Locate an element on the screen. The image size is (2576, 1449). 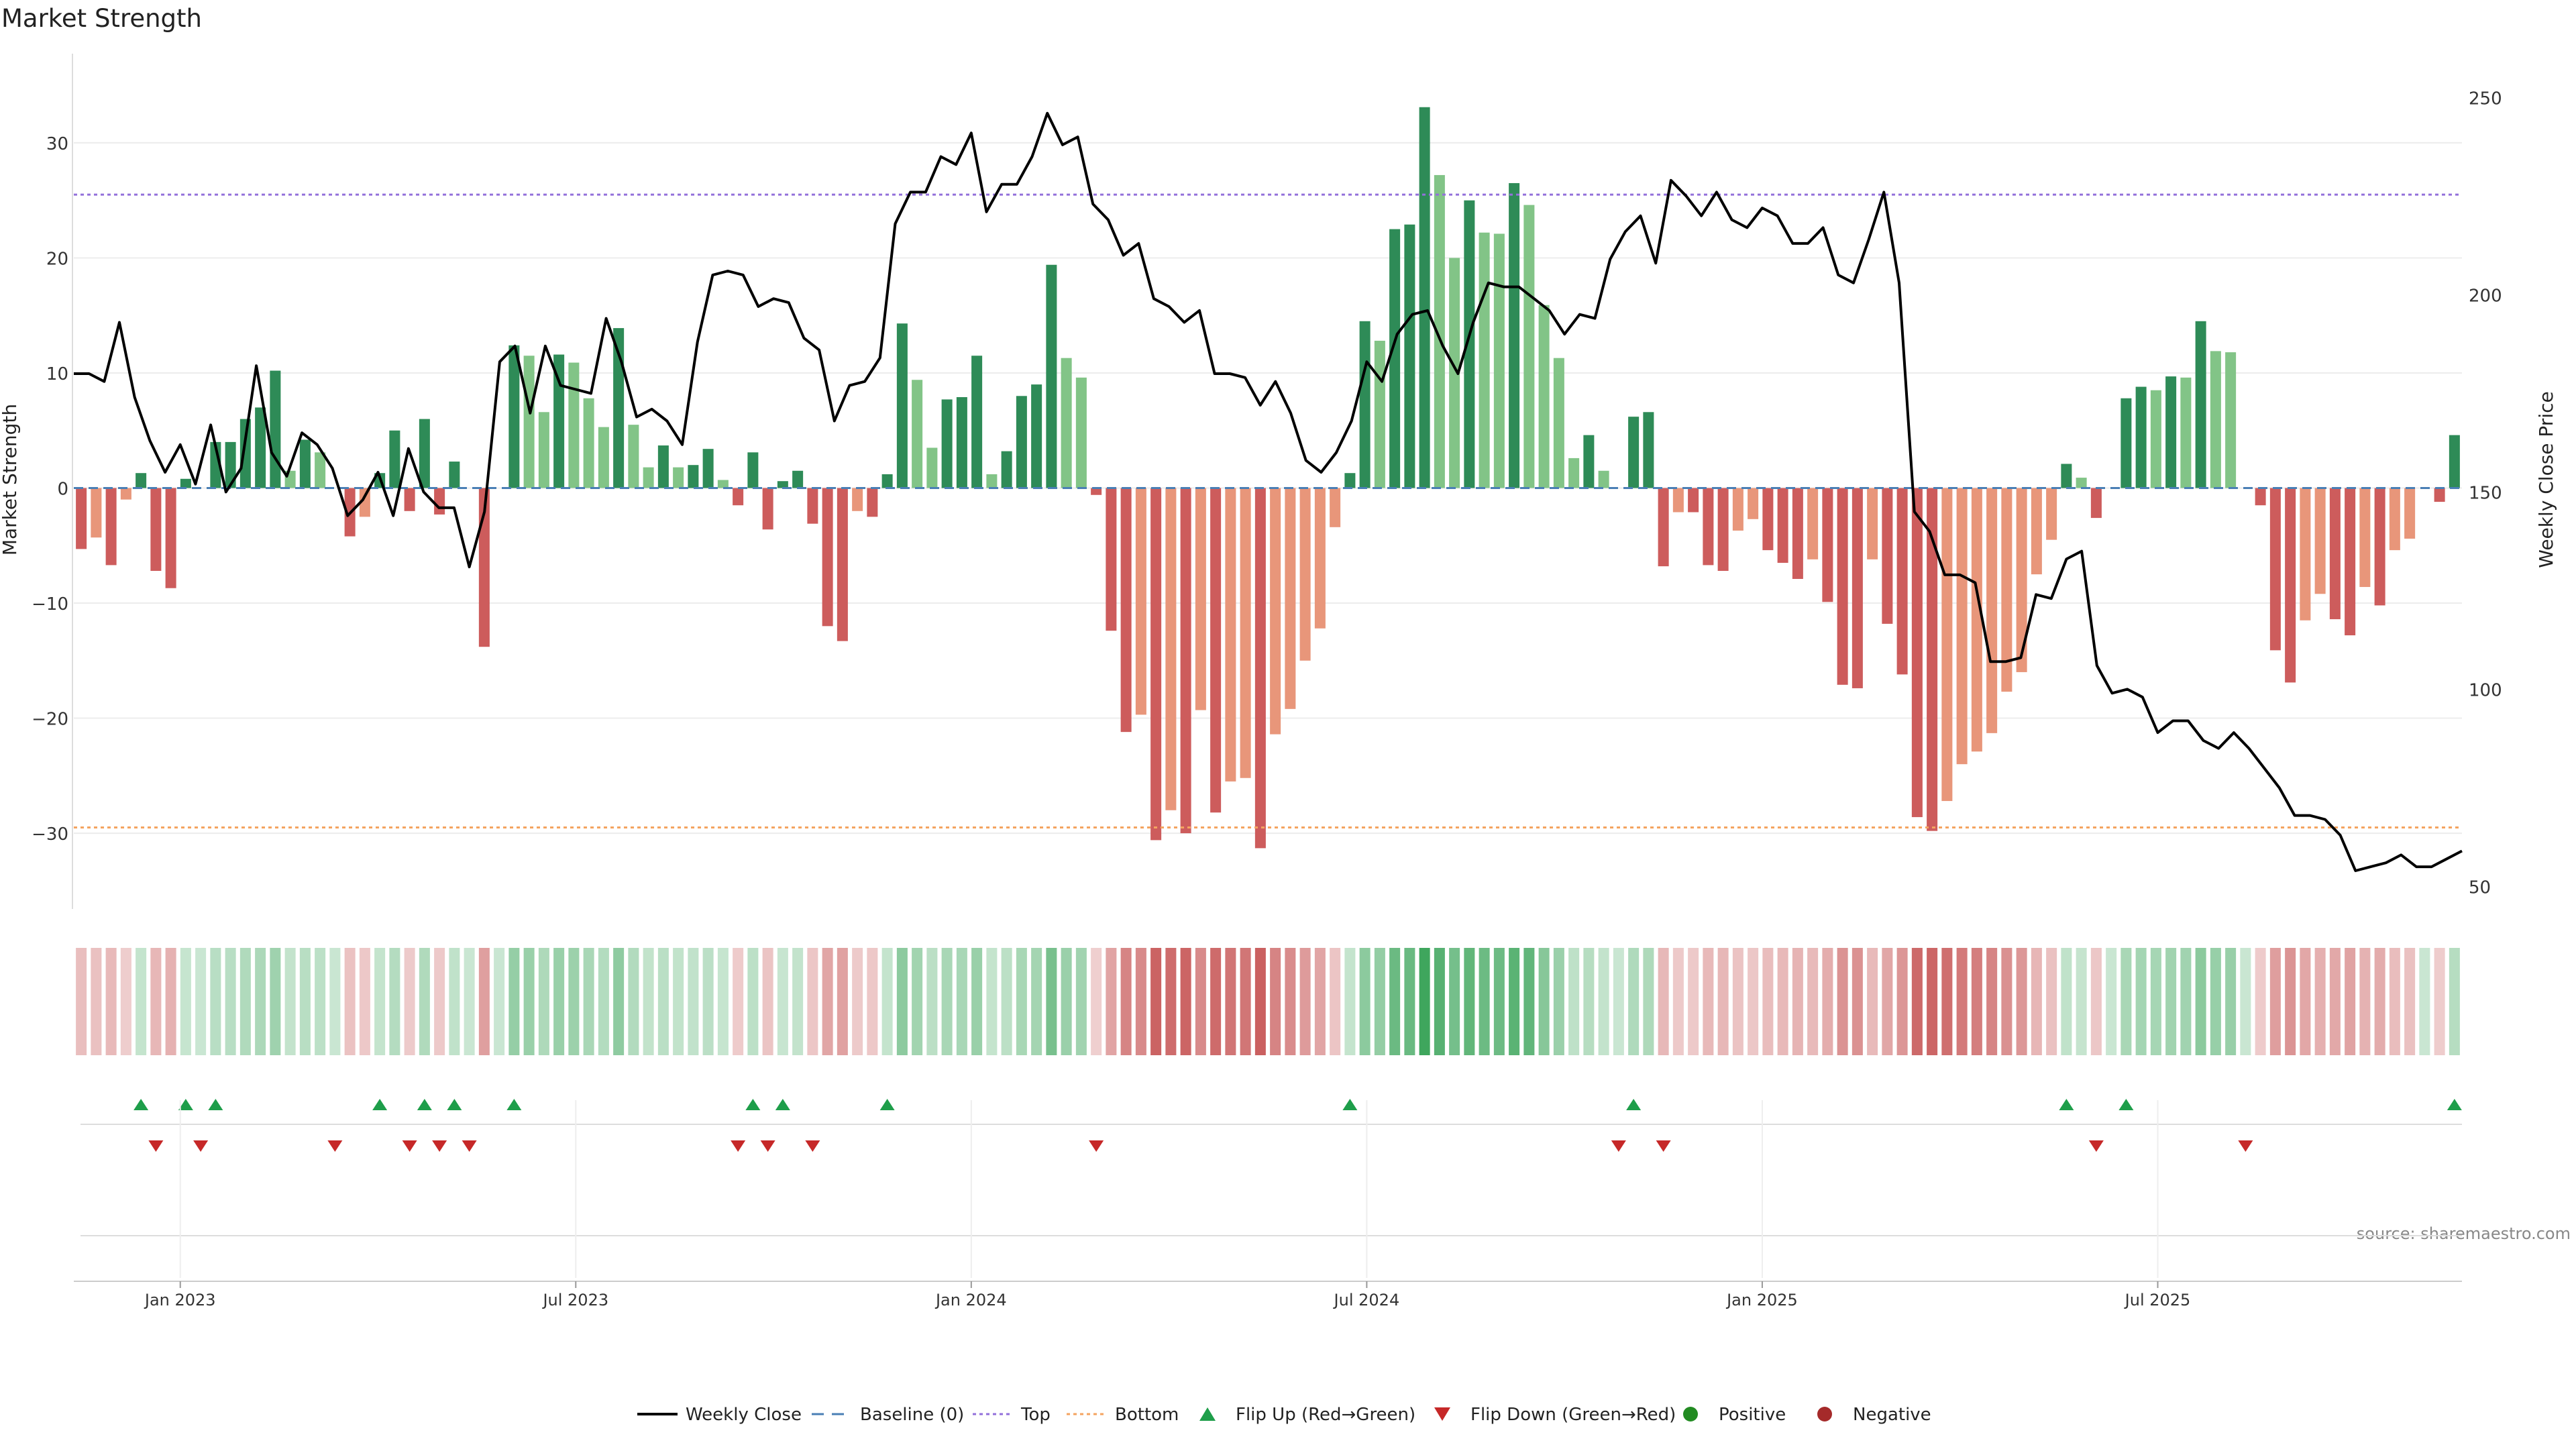
y-tick-label-left: 30 is located at coordinates (57, 144).